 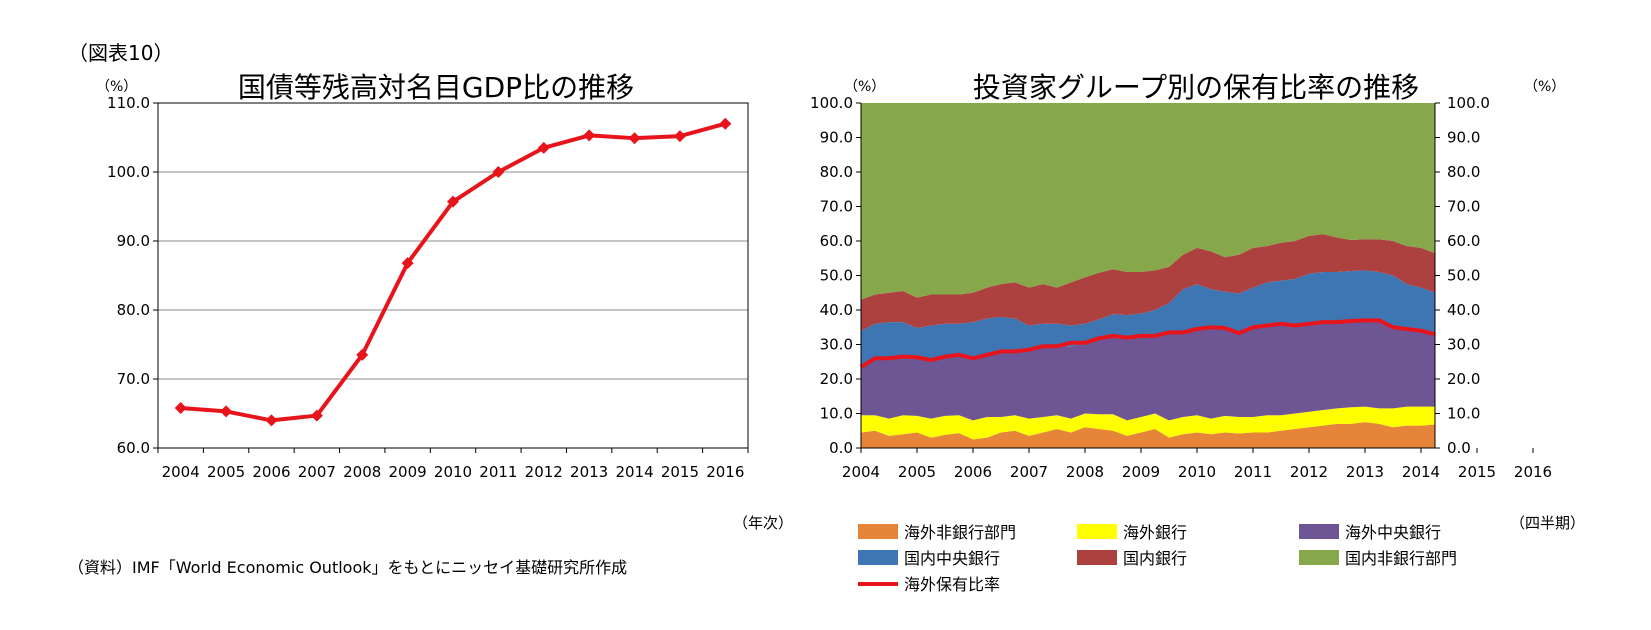 What do you see at coordinates (836, 345) in the screenshot?
I see `right-y-tick-label-left: 30.0` at bounding box center [836, 345].